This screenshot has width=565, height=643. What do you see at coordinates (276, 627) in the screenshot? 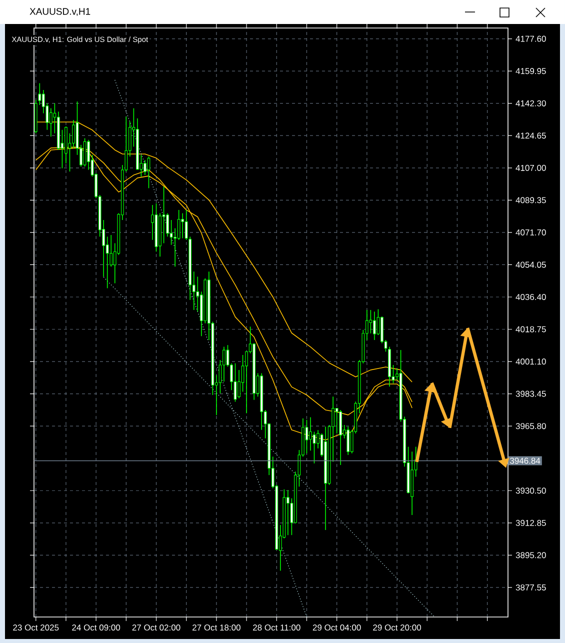
I see `x-tick-label: 28 Oct 11:00` at bounding box center [276, 627].